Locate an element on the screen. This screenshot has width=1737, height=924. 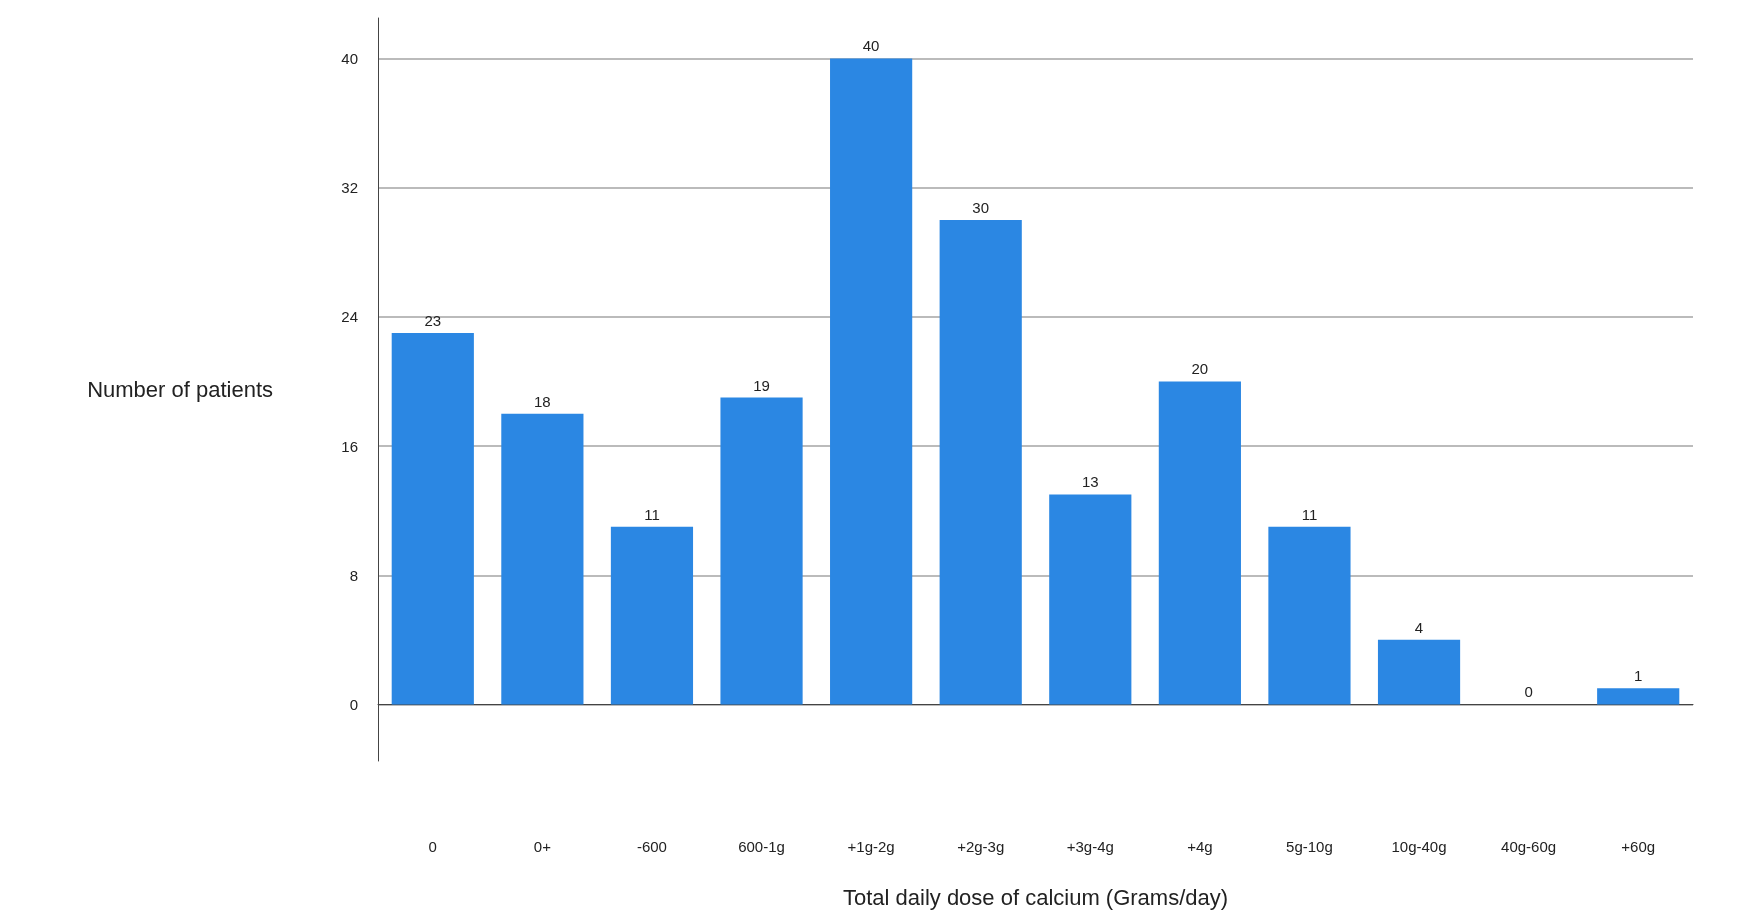
y-axis-title: Number of patients is located at coordinates (180, 389).